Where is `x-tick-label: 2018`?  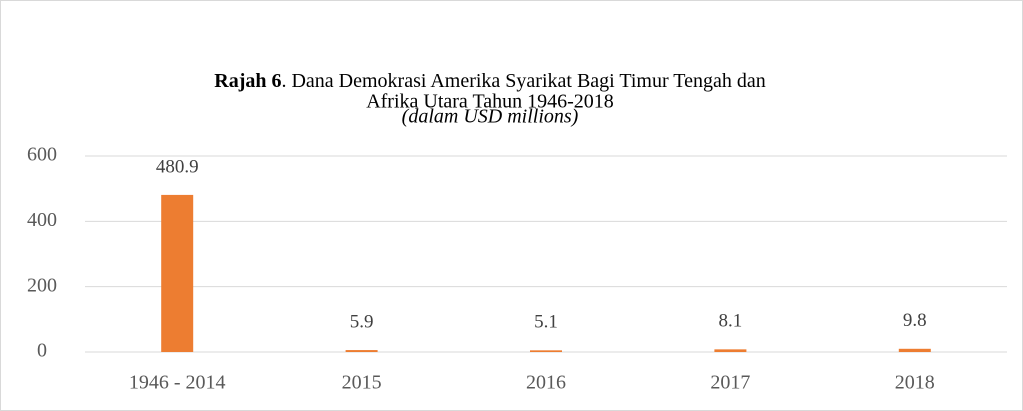 x-tick-label: 2018 is located at coordinates (915, 383).